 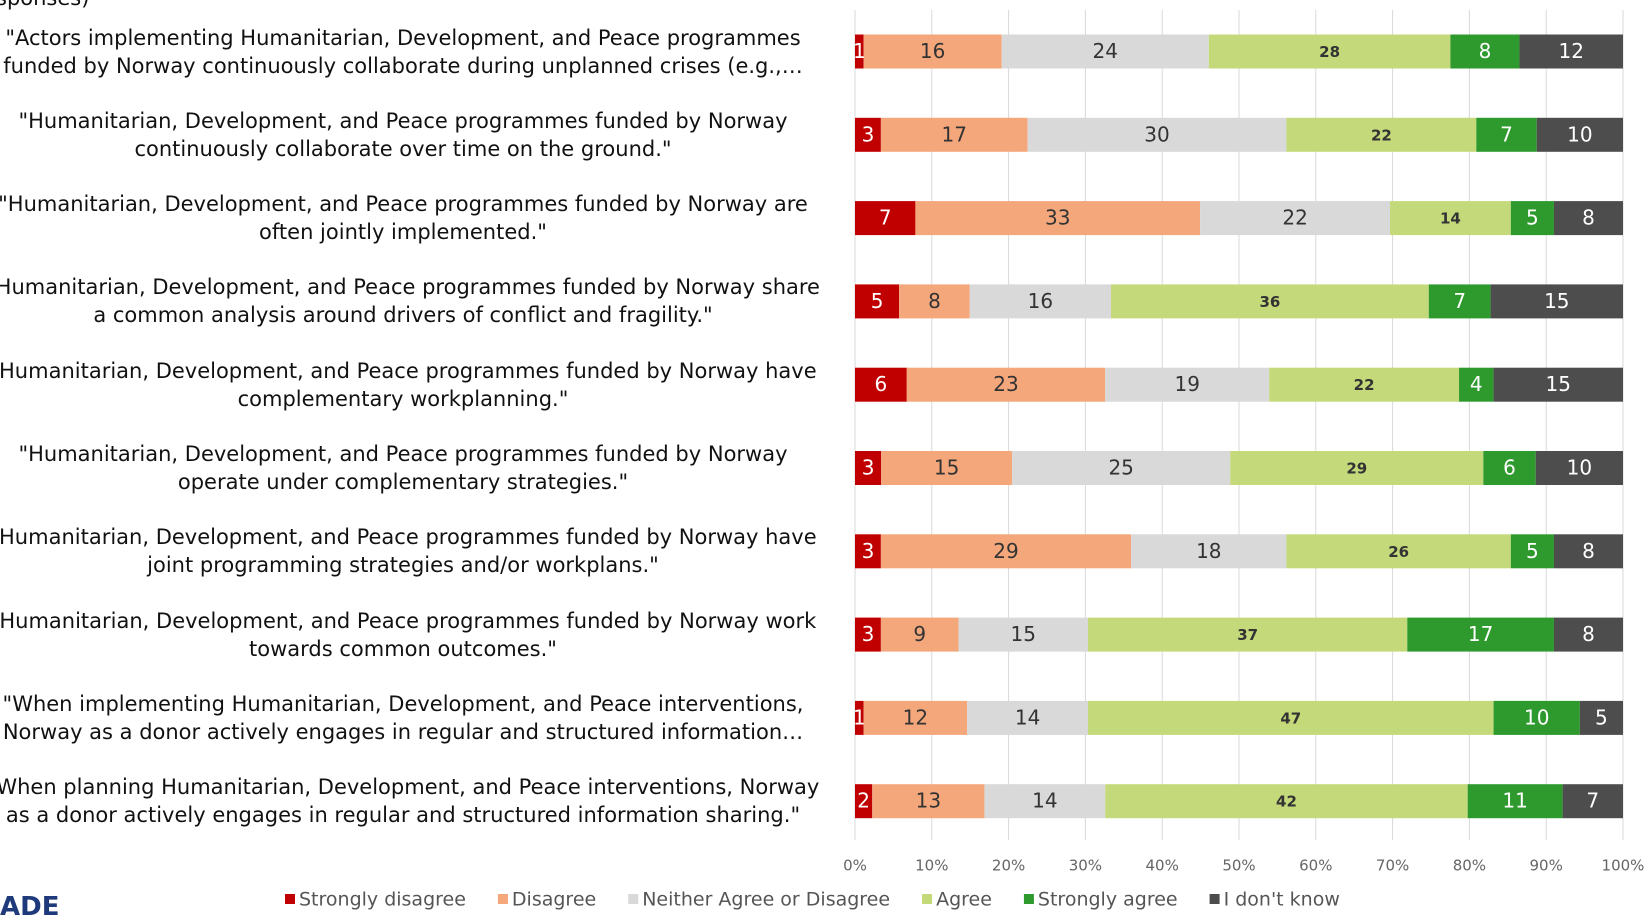 I want to click on x-tick-label: 0%, so click(x=855, y=866).